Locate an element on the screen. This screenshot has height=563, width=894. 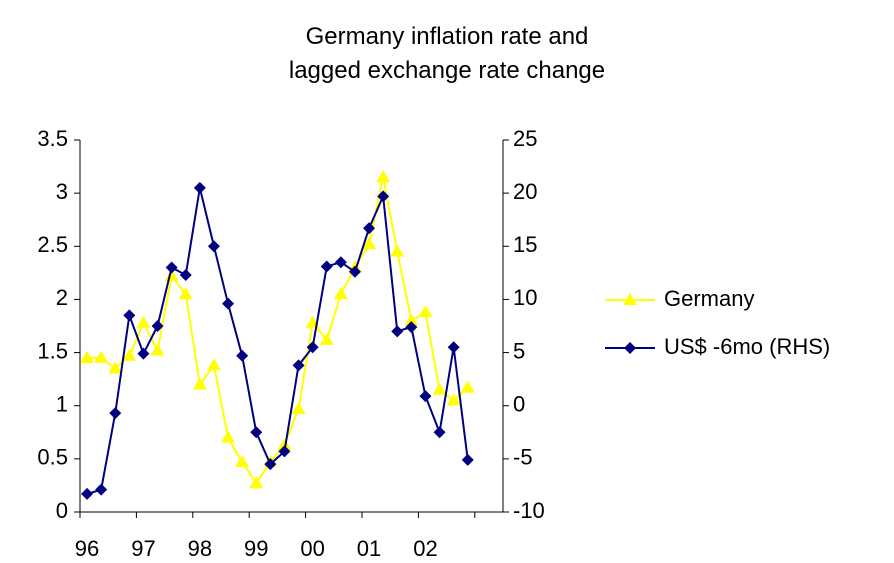
y2-tick-label: -10 is located at coordinates (529, 510).